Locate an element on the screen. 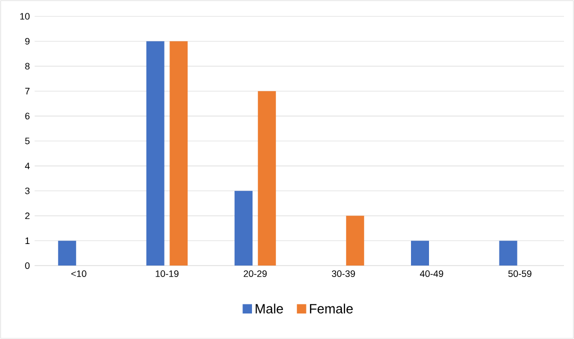 Image resolution: width=574 pixels, height=339 pixels. y-tick-label: 4 is located at coordinates (27, 166).